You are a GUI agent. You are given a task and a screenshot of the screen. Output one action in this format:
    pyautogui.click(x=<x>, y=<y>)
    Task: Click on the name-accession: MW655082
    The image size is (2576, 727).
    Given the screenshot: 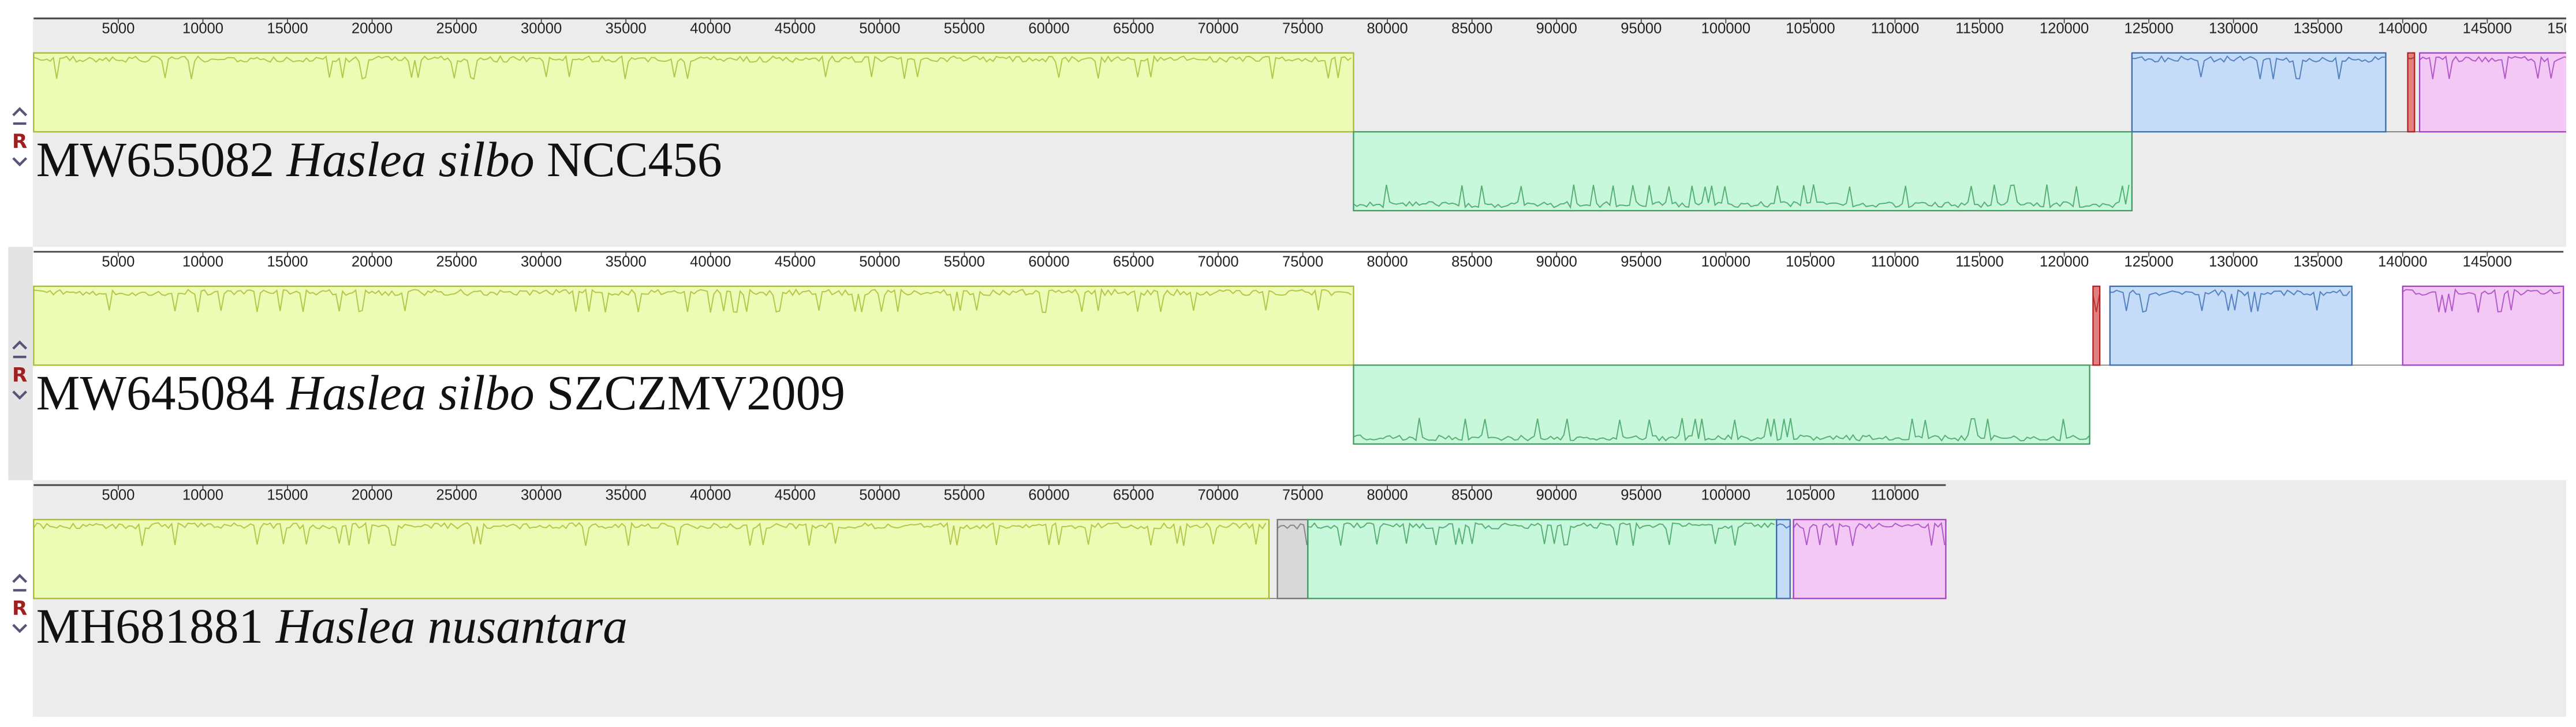 What is the action you would take?
    pyautogui.click(x=161, y=160)
    